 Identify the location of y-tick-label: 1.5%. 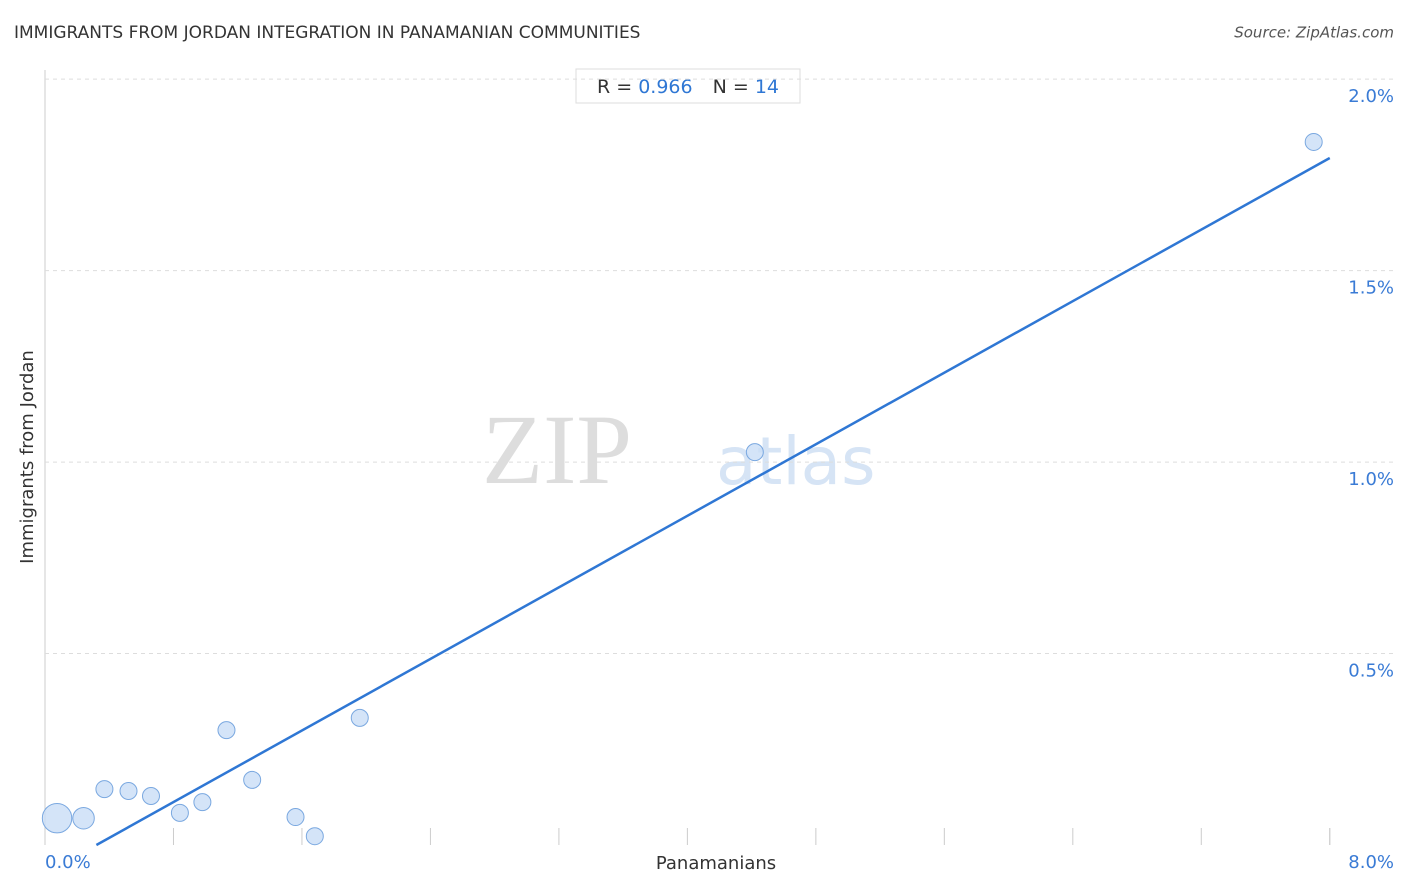
(1371, 288).